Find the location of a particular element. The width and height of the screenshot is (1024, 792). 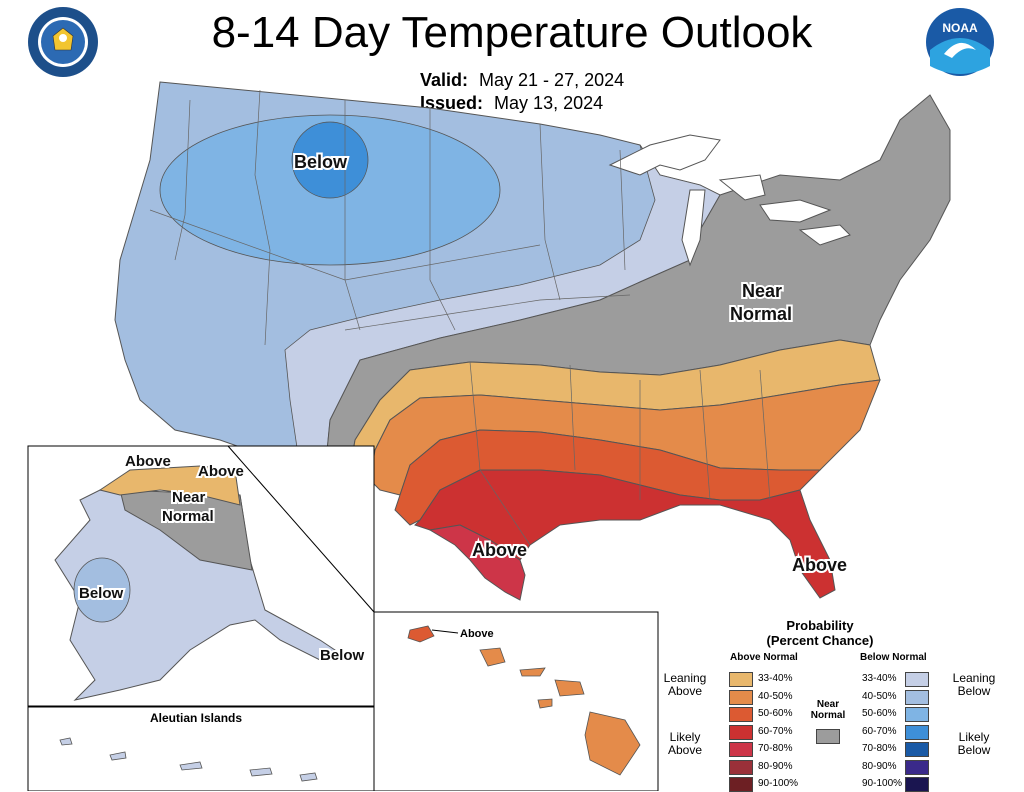

legend-leaning-below: Leaning Below is located at coordinates (974, 685).